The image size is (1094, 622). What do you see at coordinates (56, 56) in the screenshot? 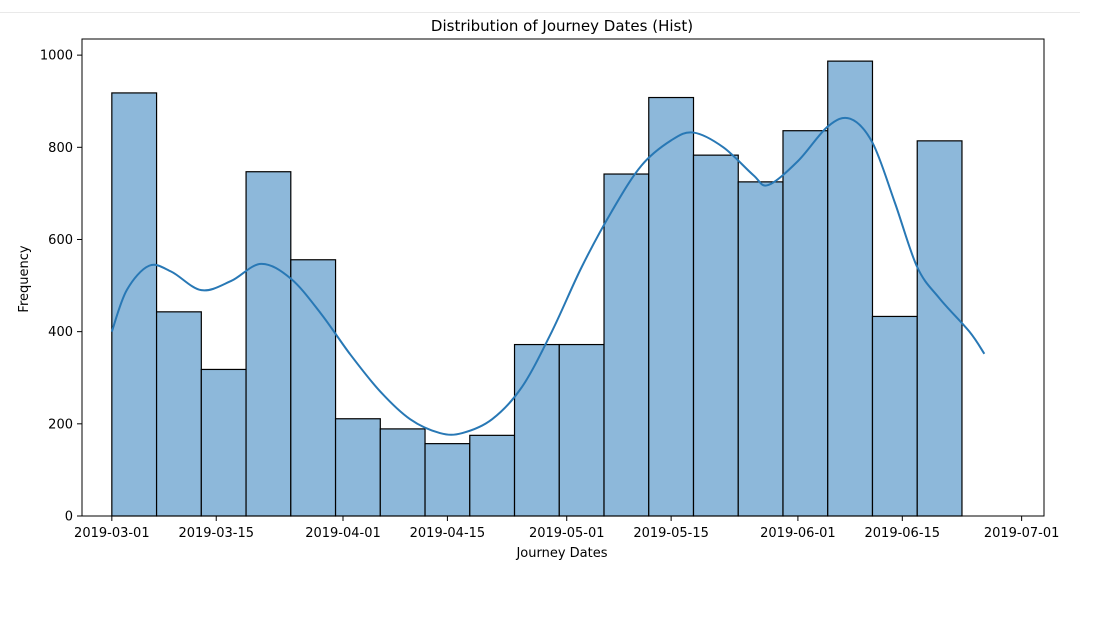
I see `y-tick-label: 1000` at bounding box center [56, 56].